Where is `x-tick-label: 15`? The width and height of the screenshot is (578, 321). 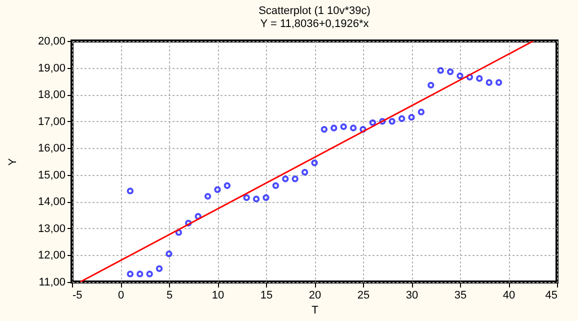 x-tick-label: 15 is located at coordinates (266, 296).